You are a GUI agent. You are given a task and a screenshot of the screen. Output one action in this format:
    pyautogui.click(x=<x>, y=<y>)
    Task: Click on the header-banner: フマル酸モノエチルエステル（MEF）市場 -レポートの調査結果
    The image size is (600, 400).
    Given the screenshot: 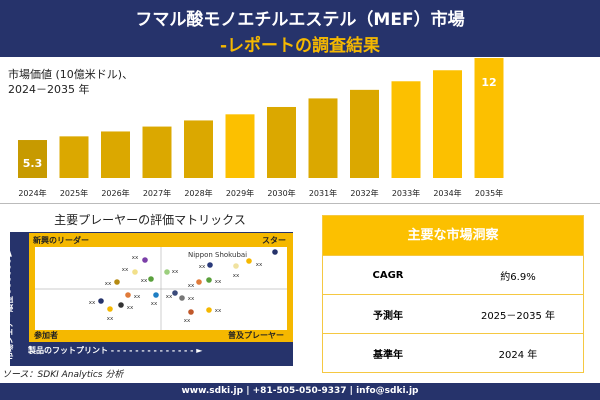 What is the action you would take?
    pyautogui.click(x=300, y=28)
    